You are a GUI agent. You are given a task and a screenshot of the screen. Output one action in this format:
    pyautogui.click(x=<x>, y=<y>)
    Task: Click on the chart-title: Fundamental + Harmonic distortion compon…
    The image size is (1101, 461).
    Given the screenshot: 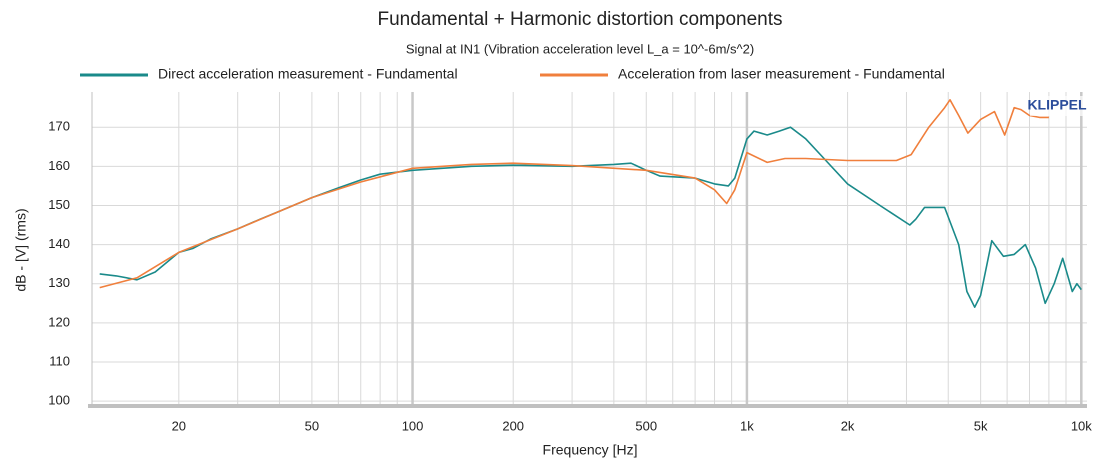 What is the action you would take?
    pyautogui.click(x=579, y=19)
    